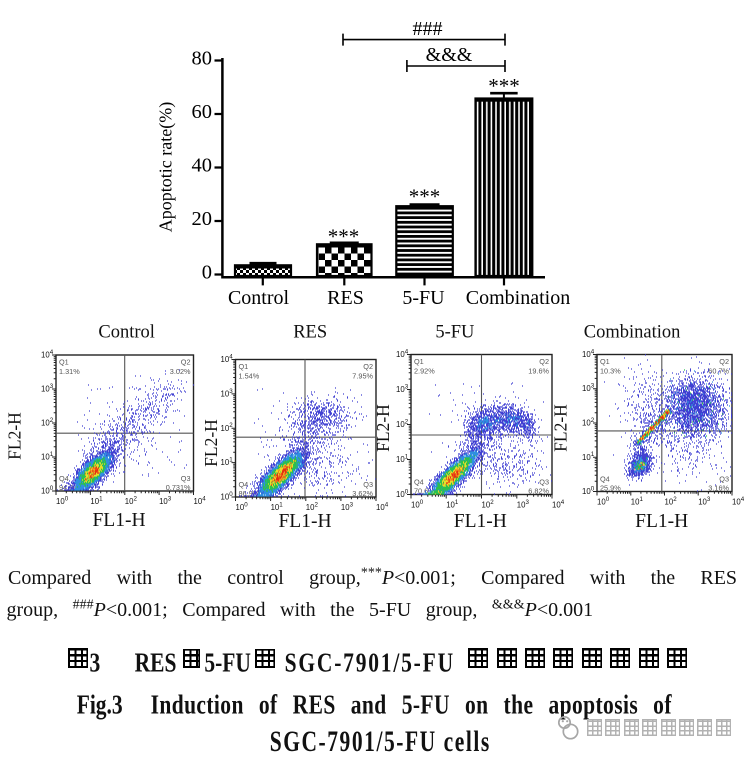 The width and height of the screenshot is (755, 761). Describe the element at coordinates (362, 493) in the screenshot. I see `svg-text: 3.62%` at that location.